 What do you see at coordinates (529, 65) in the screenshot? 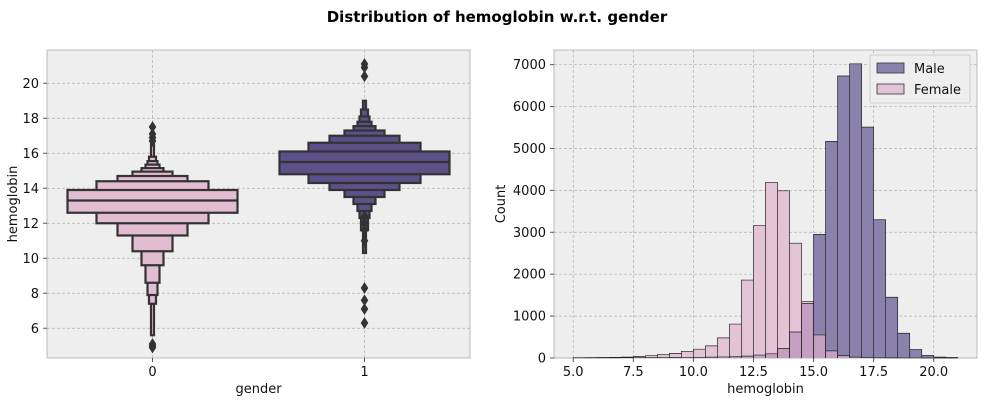
I see `histogram-y-tick-label: 7000` at bounding box center [529, 65].